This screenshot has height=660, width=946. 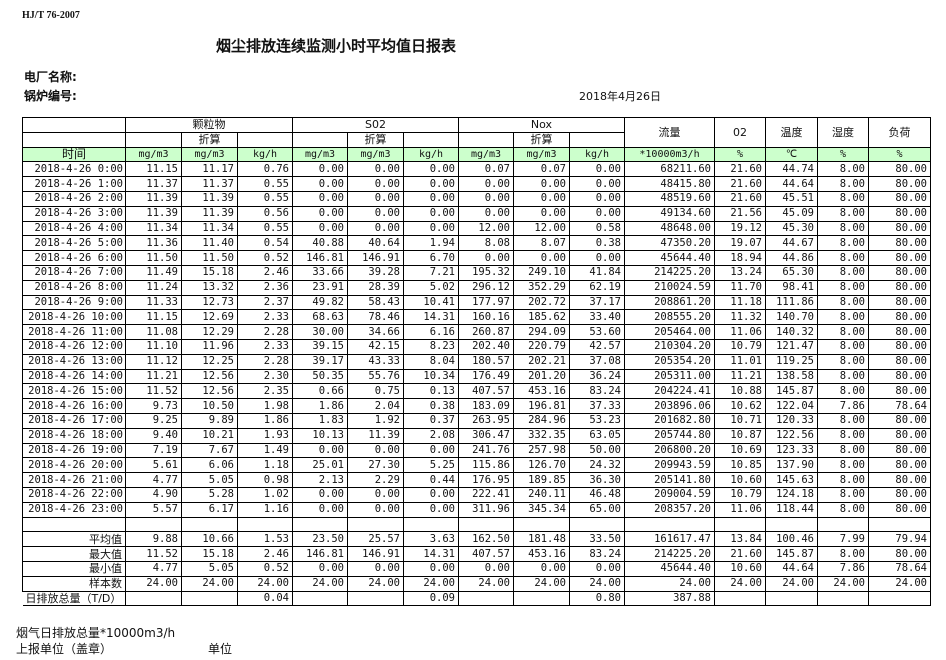 What do you see at coordinates (597, 361) in the screenshot?
I see `value-cell: 37.08` at bounding box center [597, 361].